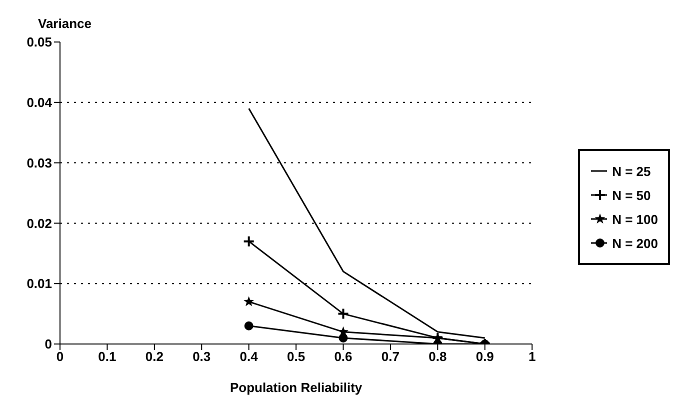 The height and width of the screenshot is (414, 682). What do you see at coordinates (107, 356) in the screenshot?
I see `x-tick-label: 0.1` at bounding box center [107, 356].